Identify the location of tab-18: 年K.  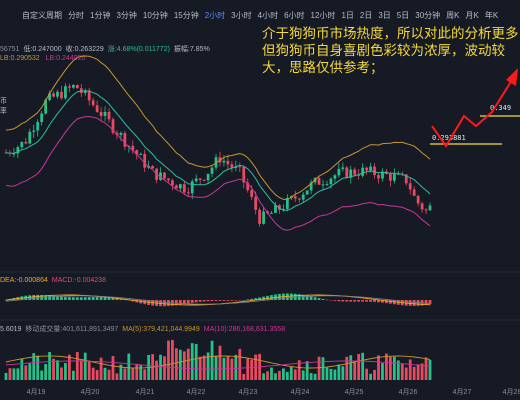
(491, 15).